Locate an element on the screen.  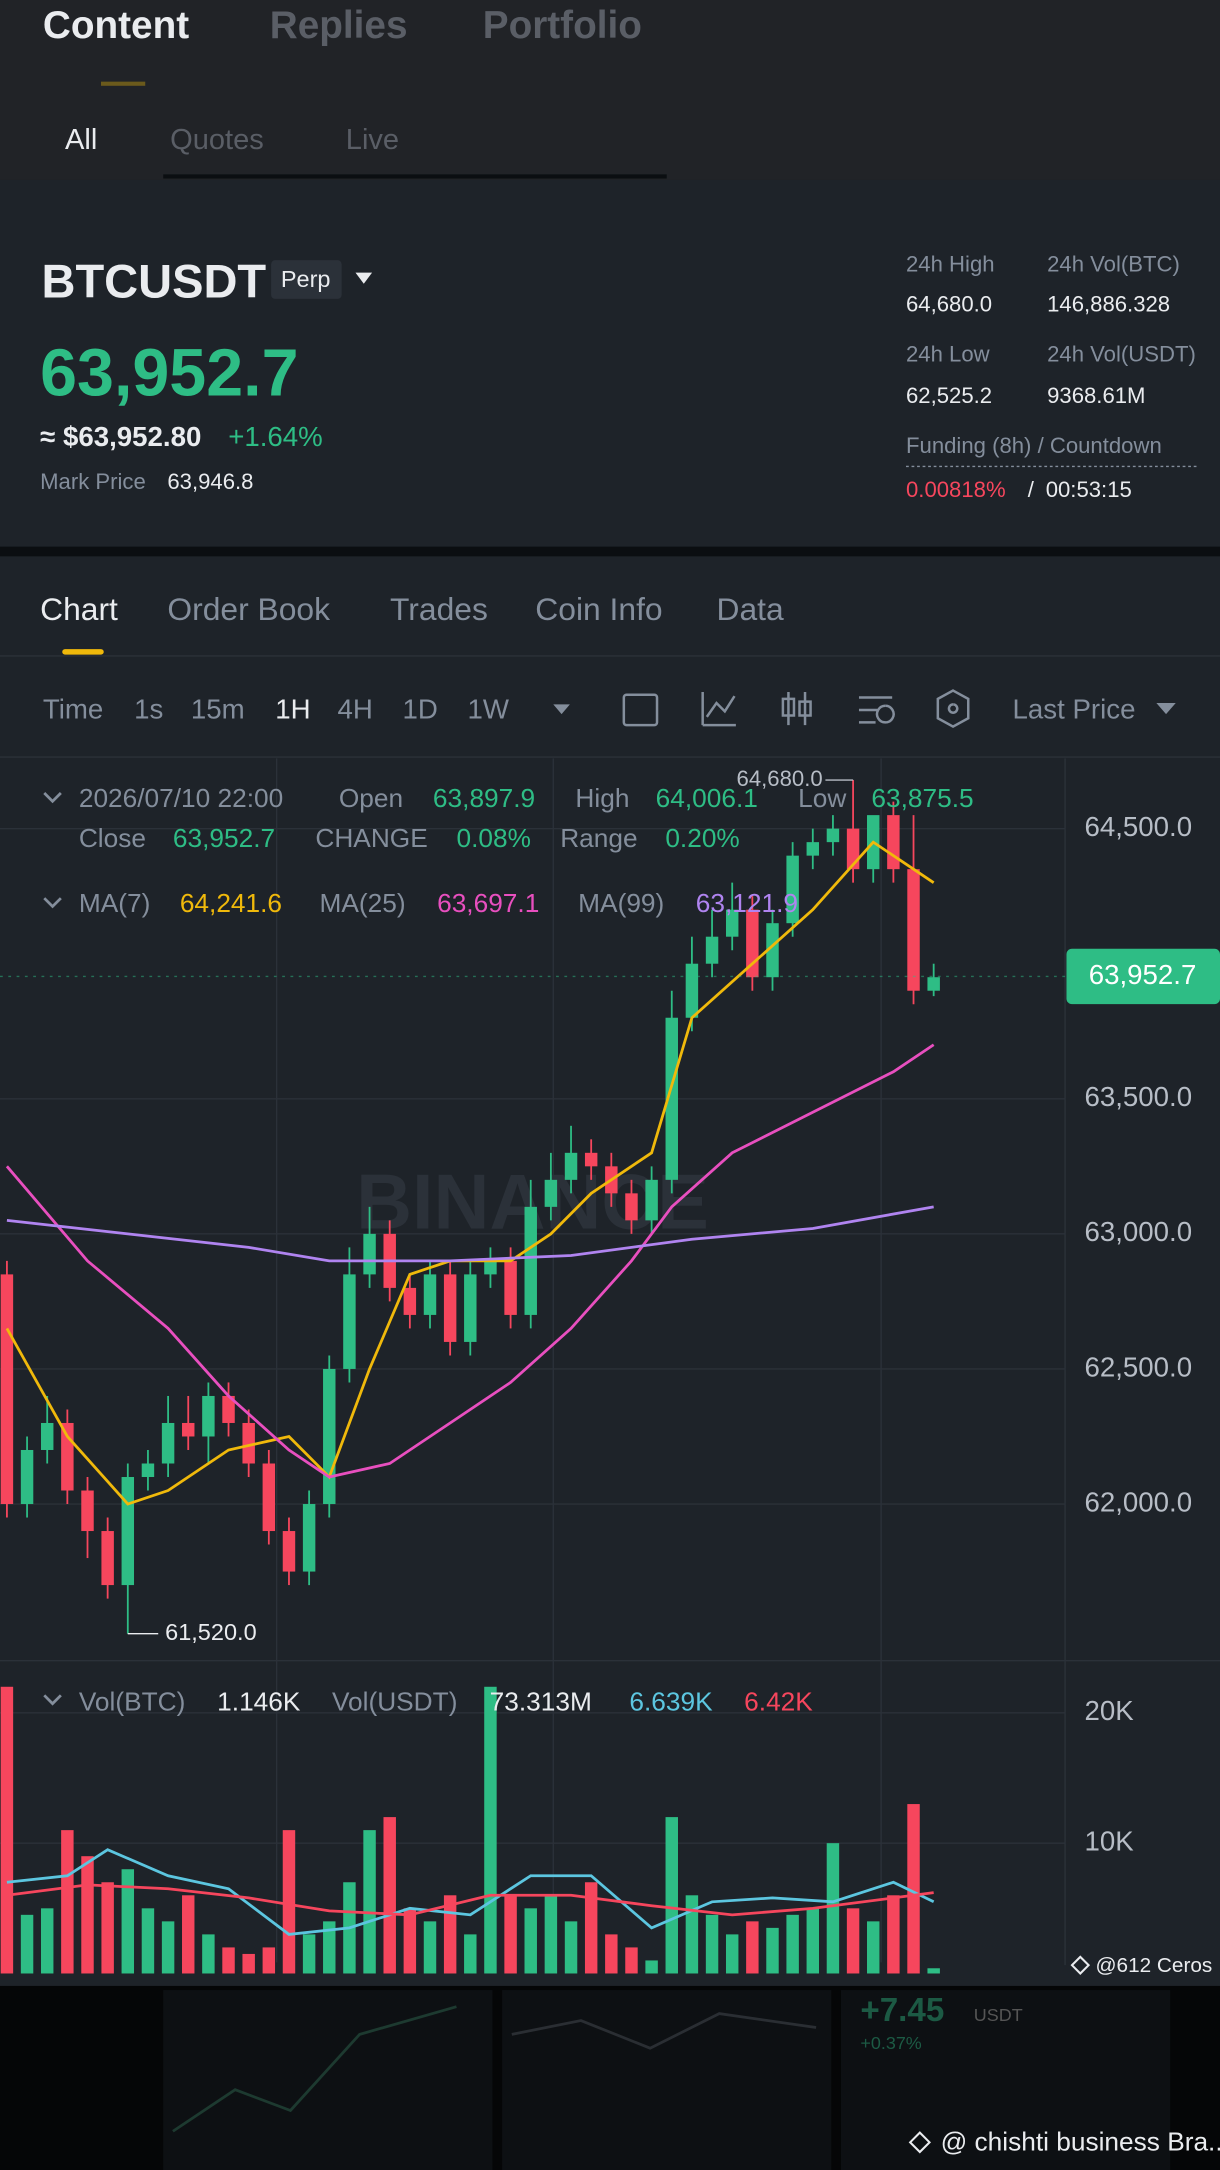
vol-value: 73.313M is located at coordinates (541, 1702).